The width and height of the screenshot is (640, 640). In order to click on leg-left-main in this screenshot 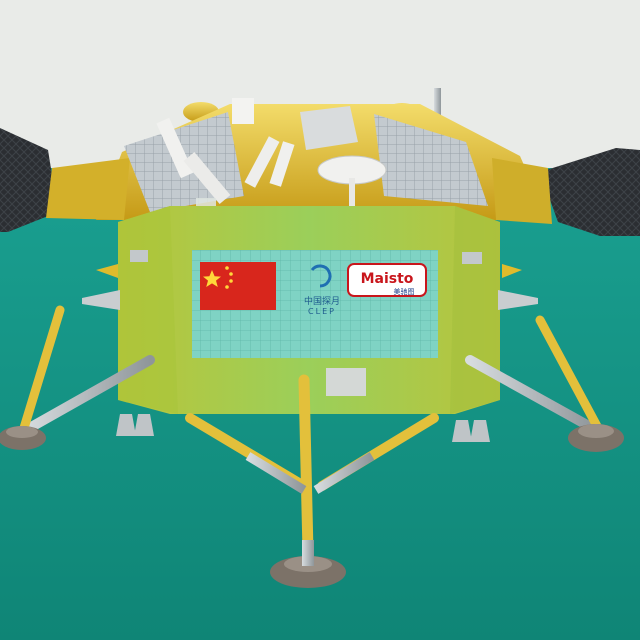, I will do `click(42, 369)`.